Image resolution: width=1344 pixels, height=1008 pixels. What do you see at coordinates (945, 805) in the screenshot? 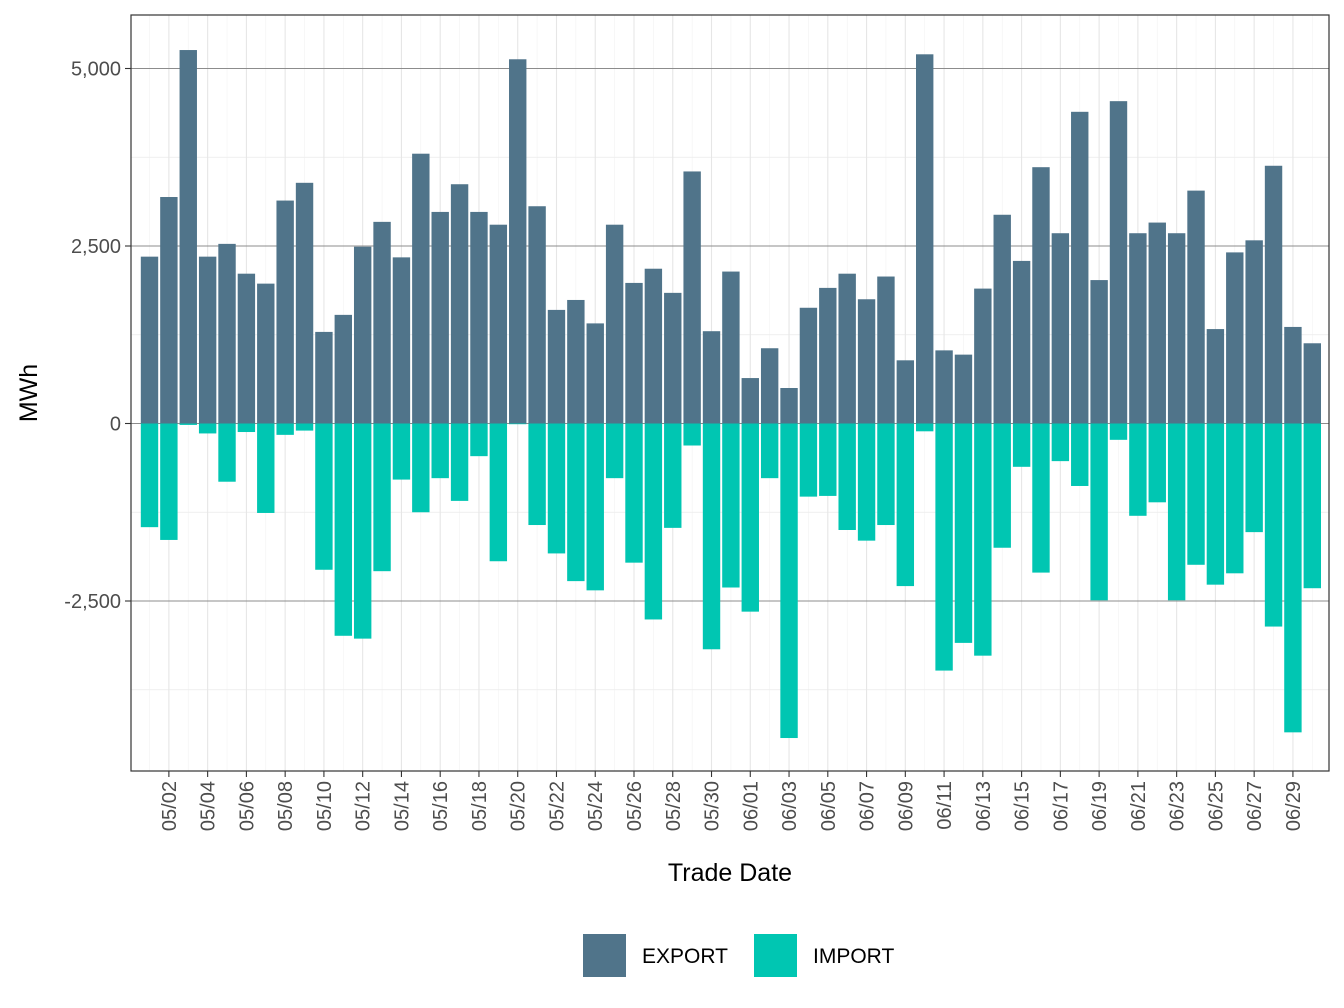
I see `x-tick-label: 06/11` at bounding box center [945, 805].